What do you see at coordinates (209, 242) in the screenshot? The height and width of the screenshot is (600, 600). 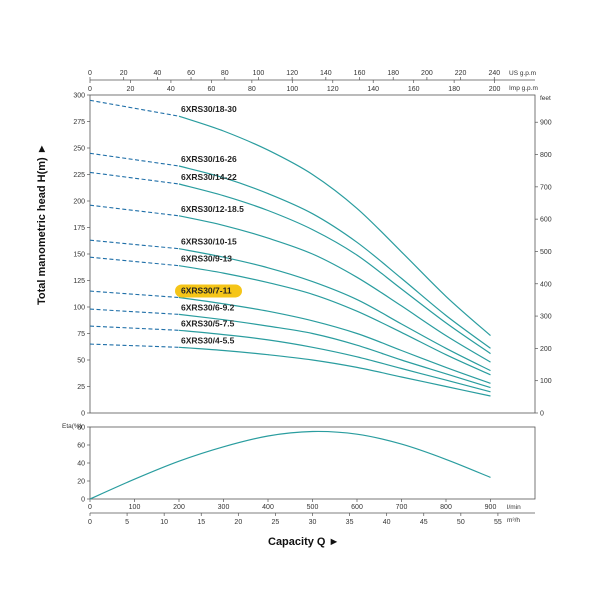 I see `curve-label: 6XRS30/10-15` at bounding box center [209, 242].